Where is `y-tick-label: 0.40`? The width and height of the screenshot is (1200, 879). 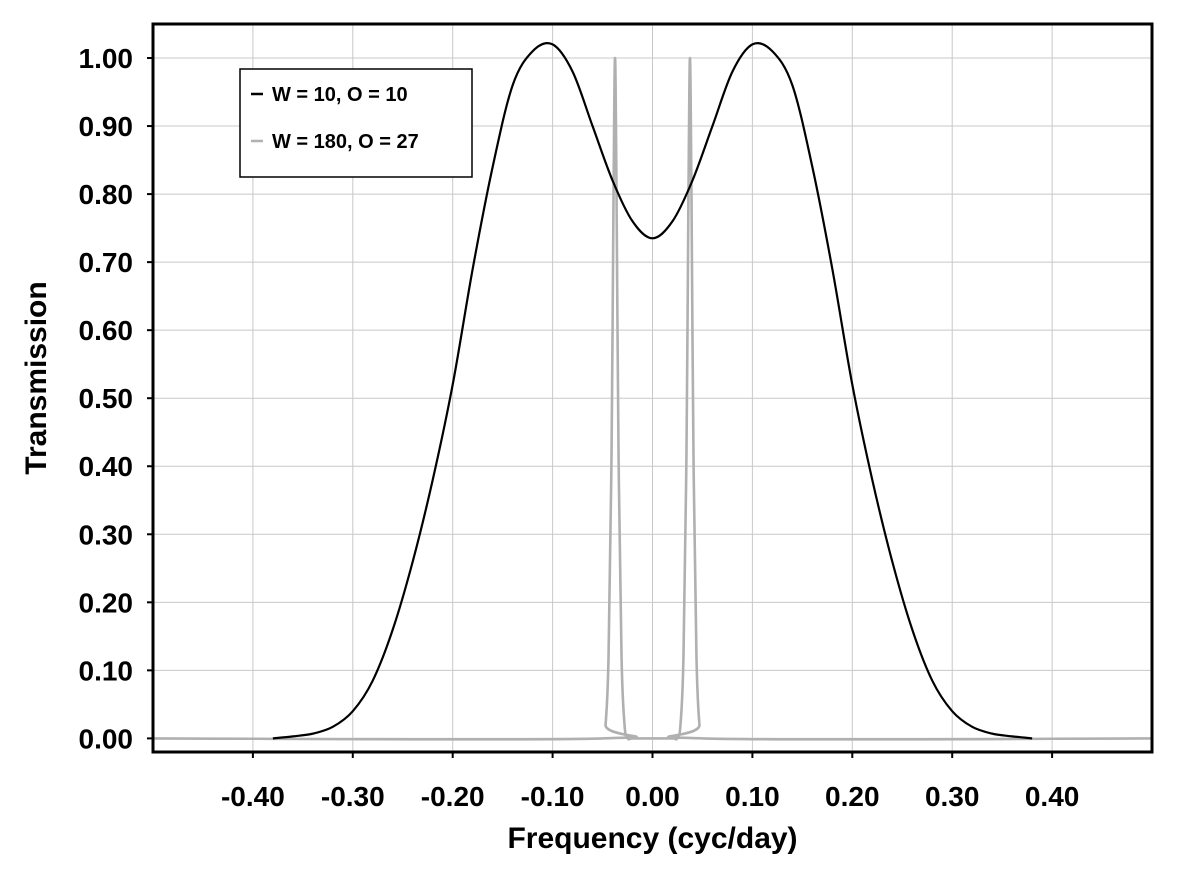 y-tick-label: 0.40 is located at coordinates (106, 466).